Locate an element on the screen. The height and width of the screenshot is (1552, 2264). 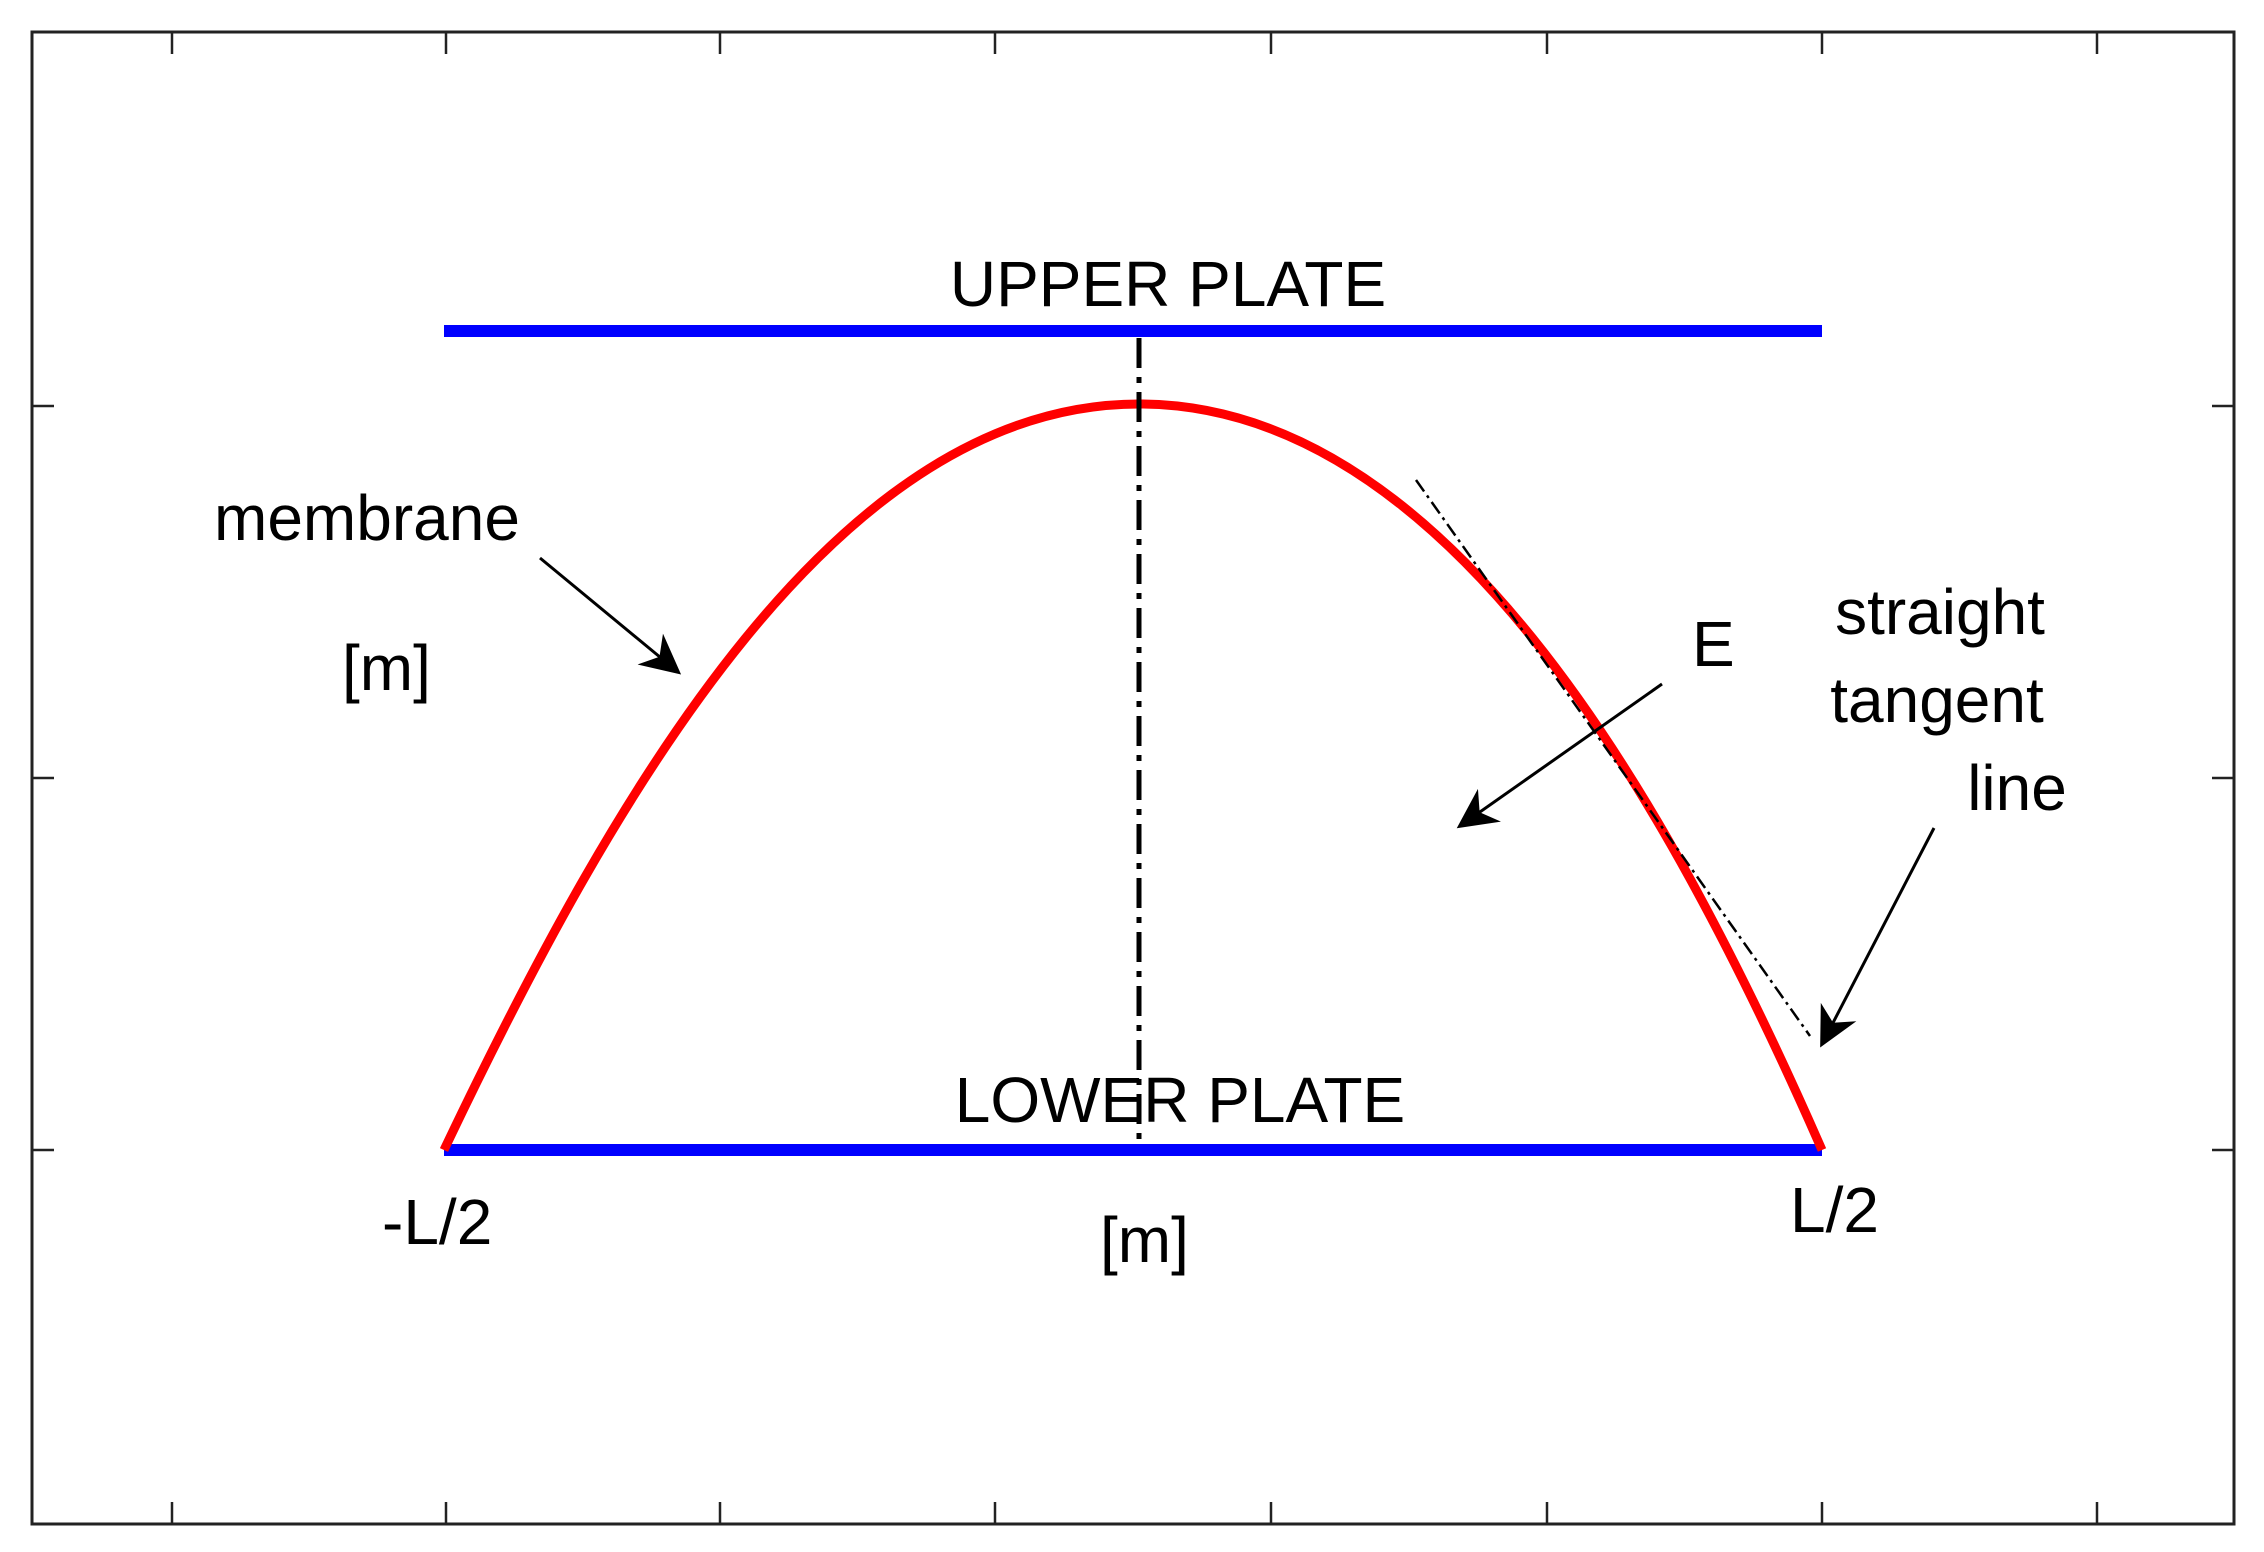
x-unit-label: [m] is located at coordinates (1144, 1240).